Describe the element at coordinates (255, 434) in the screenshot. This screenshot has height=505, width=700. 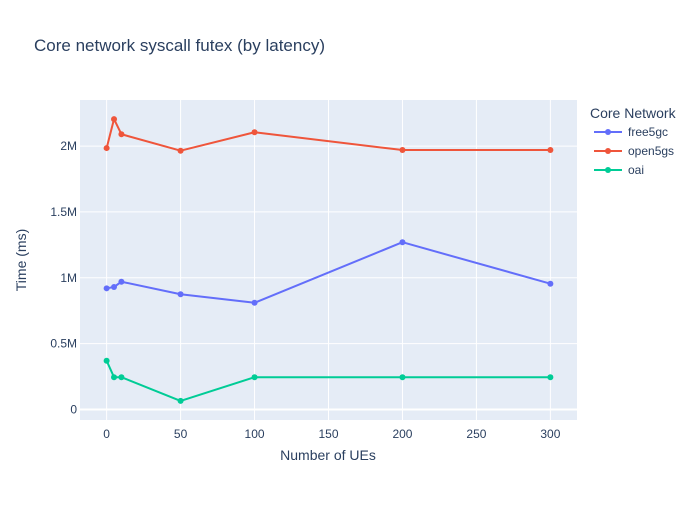
I see `x-tick-label: 100` at that location.